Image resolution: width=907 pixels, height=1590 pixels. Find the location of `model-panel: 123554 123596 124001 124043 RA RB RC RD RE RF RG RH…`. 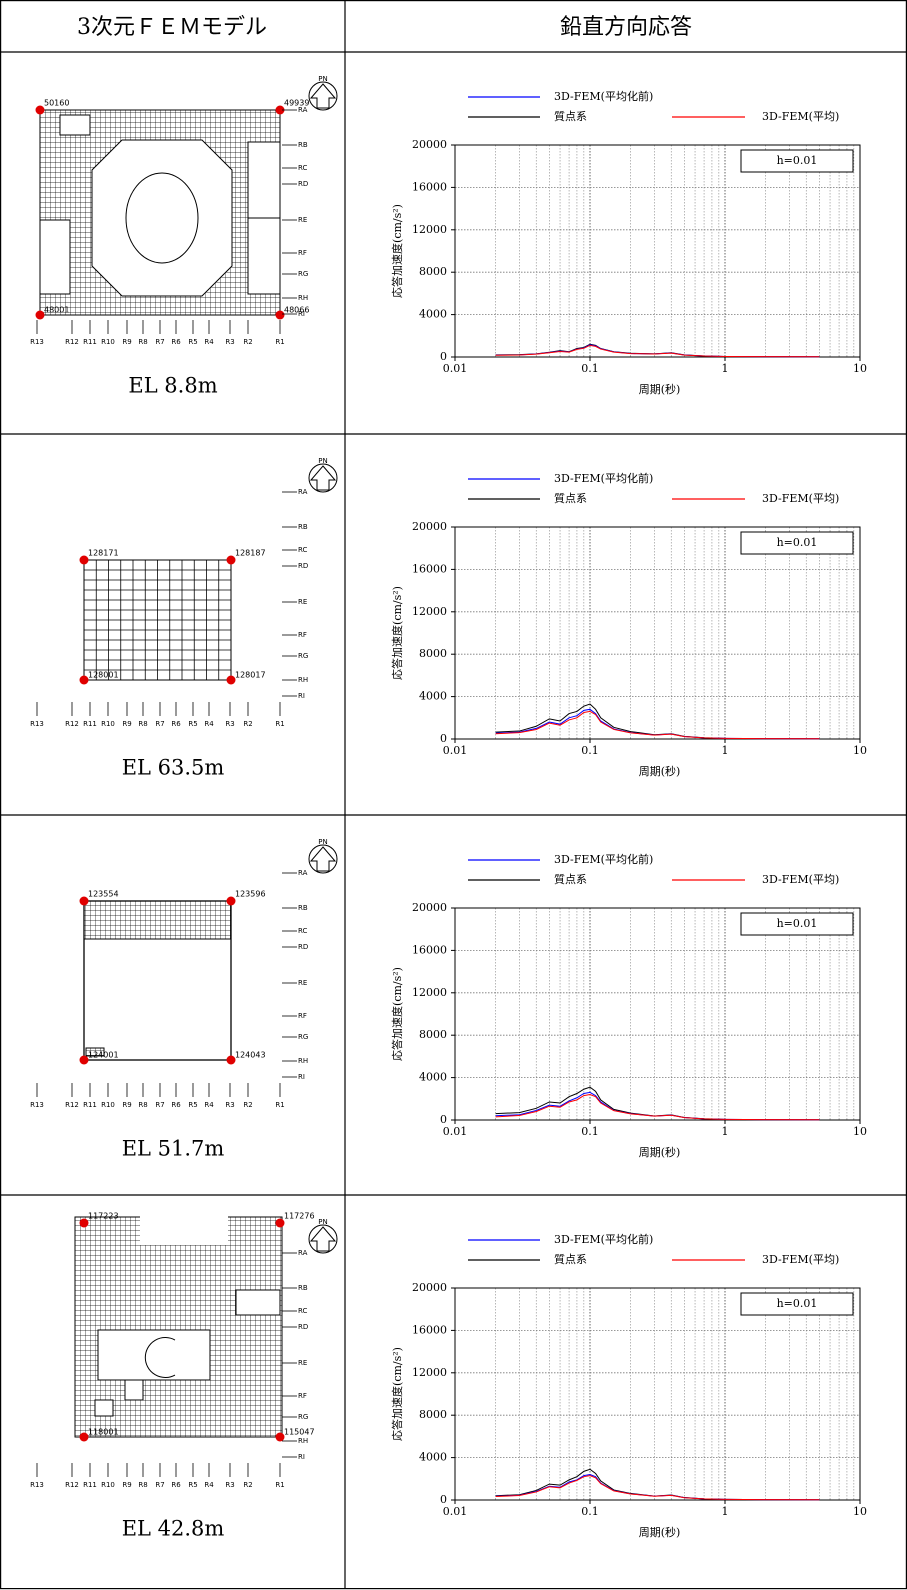

model-panel: 123554 123596 124001 124043 RA RB RC RD RE RF RG RH… is located at coordinates (184, 999).